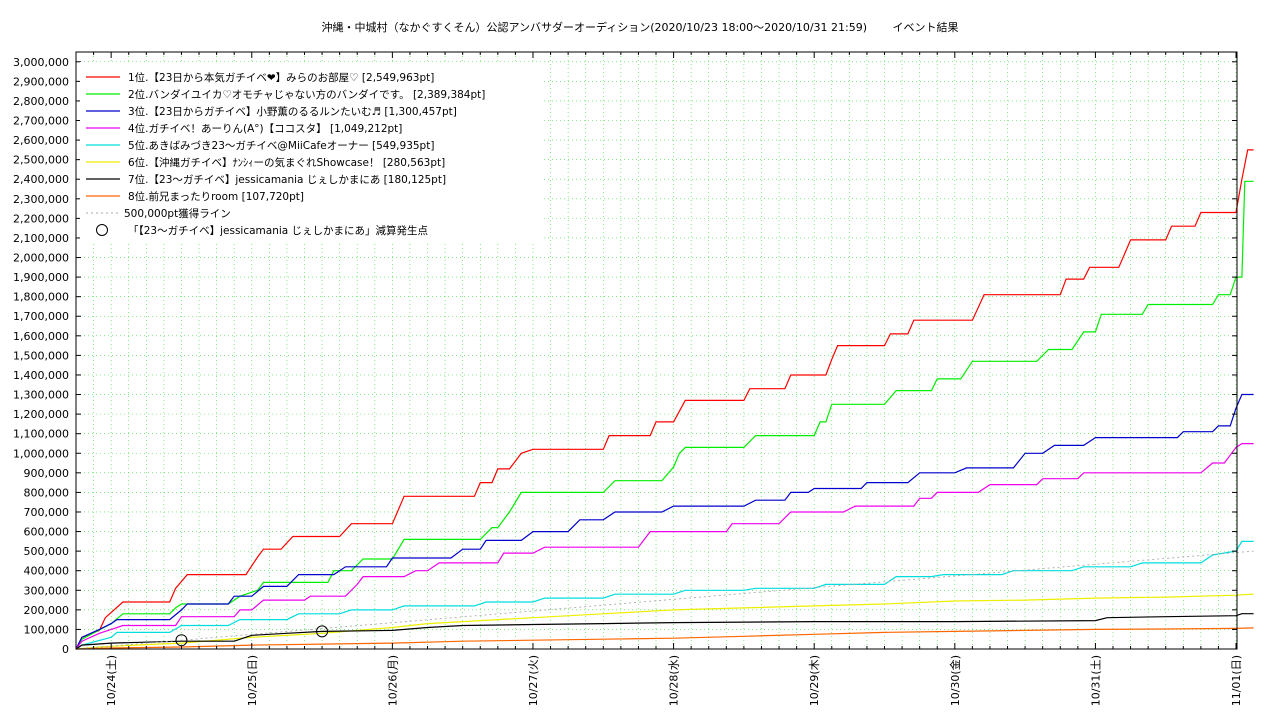 The height and width of the screenshot is (720, 1280). Describe the element at coordinates (41, 199) in the screenshot. I see `y-tick-label: 2,300,000` at that location.